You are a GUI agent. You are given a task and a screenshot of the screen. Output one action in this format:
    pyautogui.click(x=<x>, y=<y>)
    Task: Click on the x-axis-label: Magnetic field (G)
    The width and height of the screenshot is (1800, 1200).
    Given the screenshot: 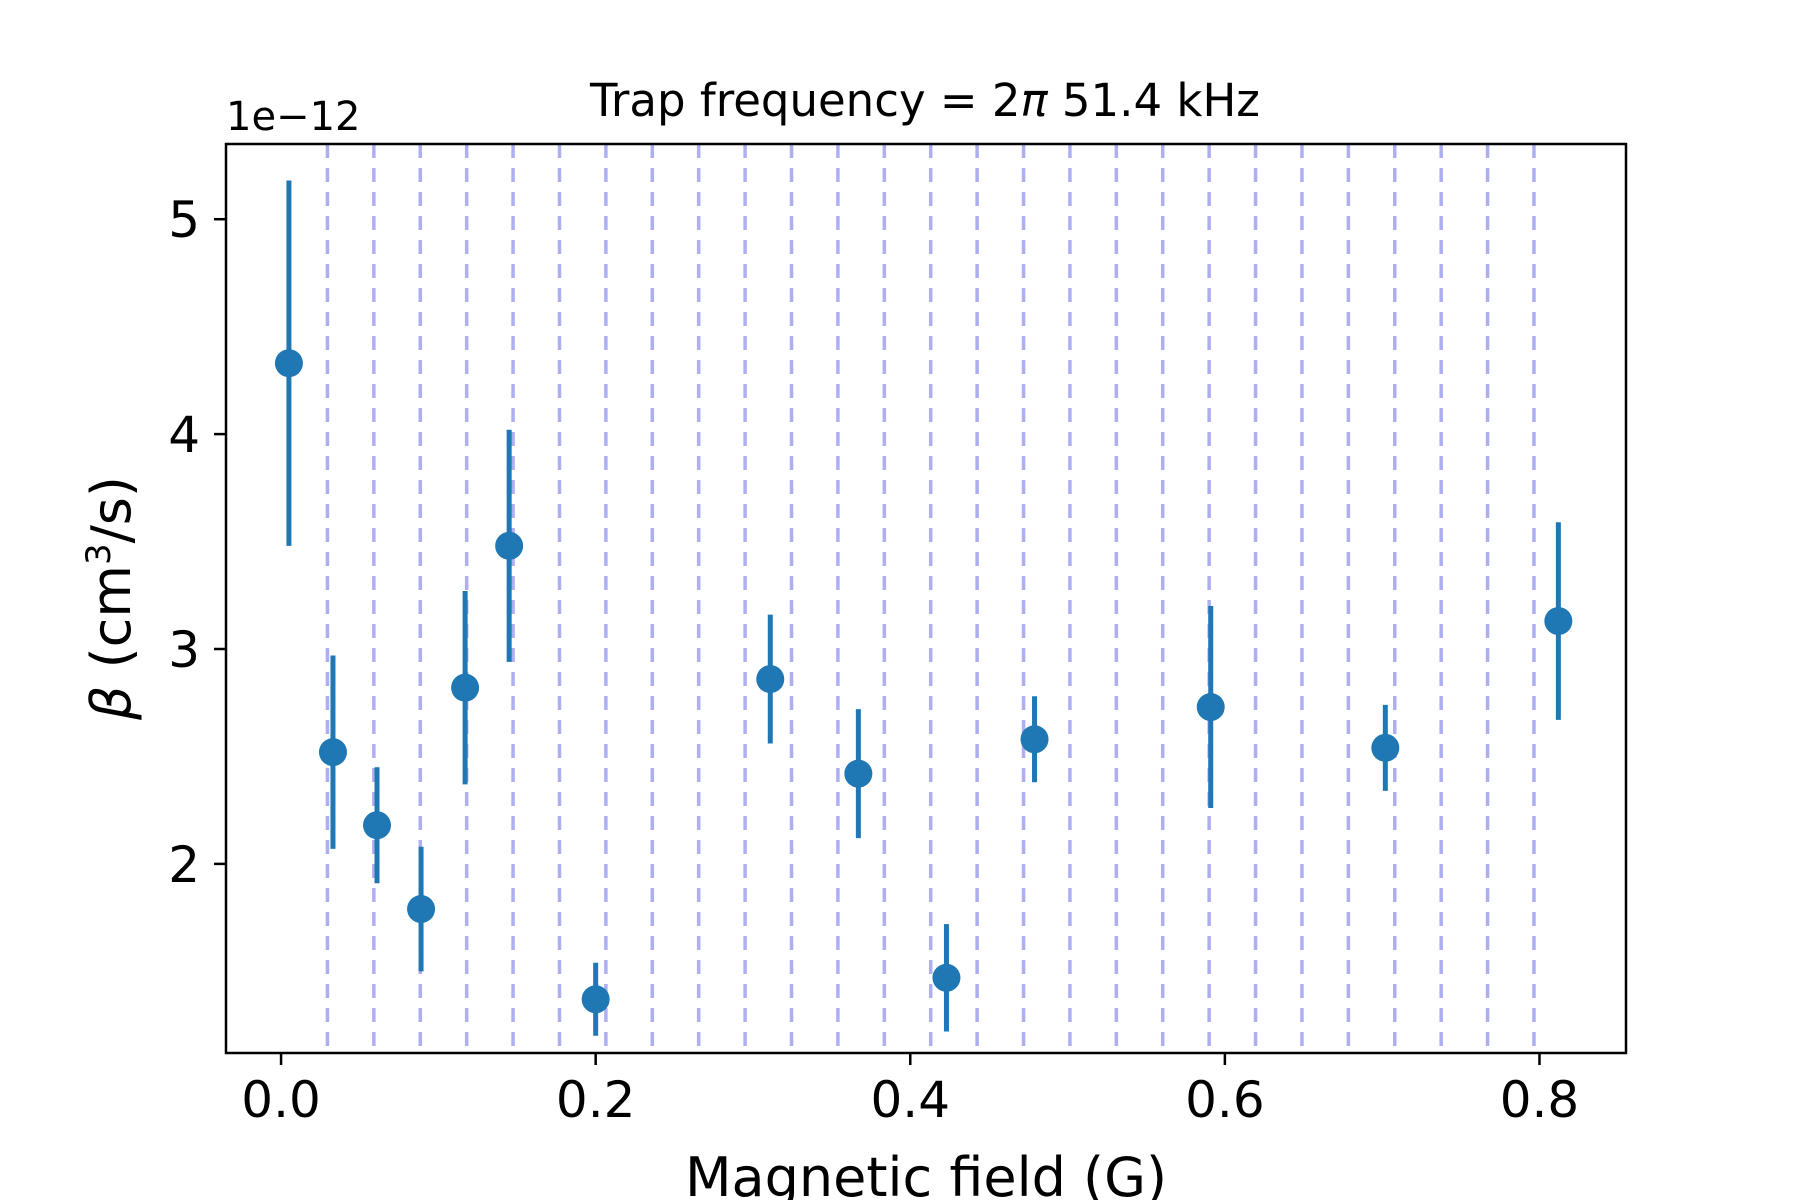 What is the action you would take?
    pyautogui.click(x=926, y=1173)
    